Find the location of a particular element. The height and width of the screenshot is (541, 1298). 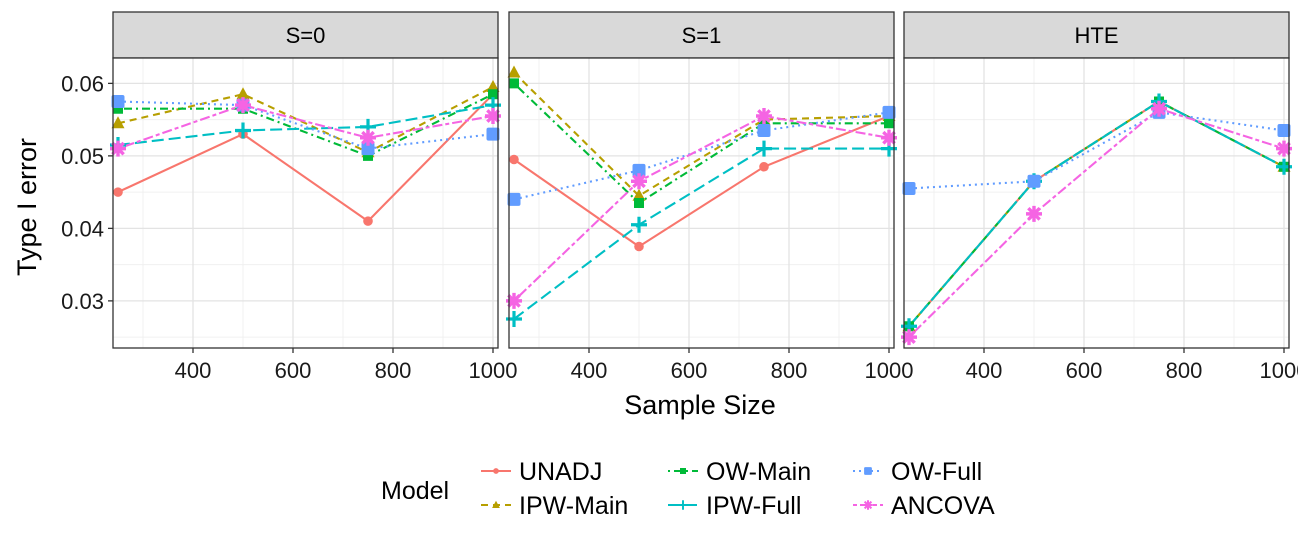

facet-strip-label: S=1 is located at coordinates (702, 35).